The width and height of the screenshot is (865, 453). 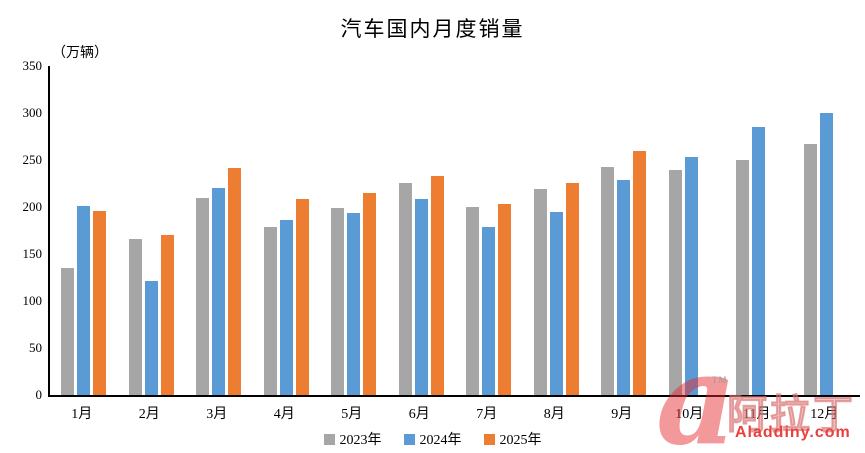 What do you see at coordinates (405, 288) in the screenshot?
I see `bar-2023年-6月` at bounding box center [405, 288].